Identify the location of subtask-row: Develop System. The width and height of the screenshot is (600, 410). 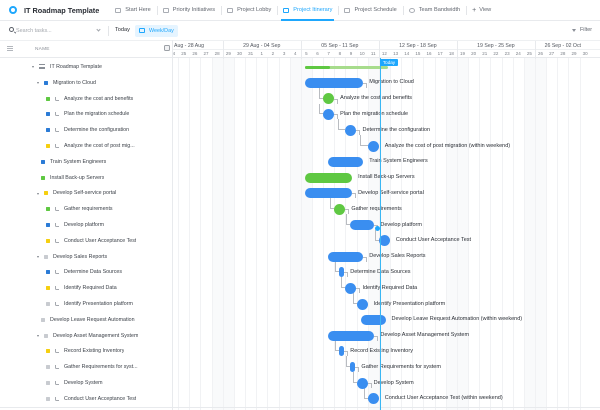
(86, 383).